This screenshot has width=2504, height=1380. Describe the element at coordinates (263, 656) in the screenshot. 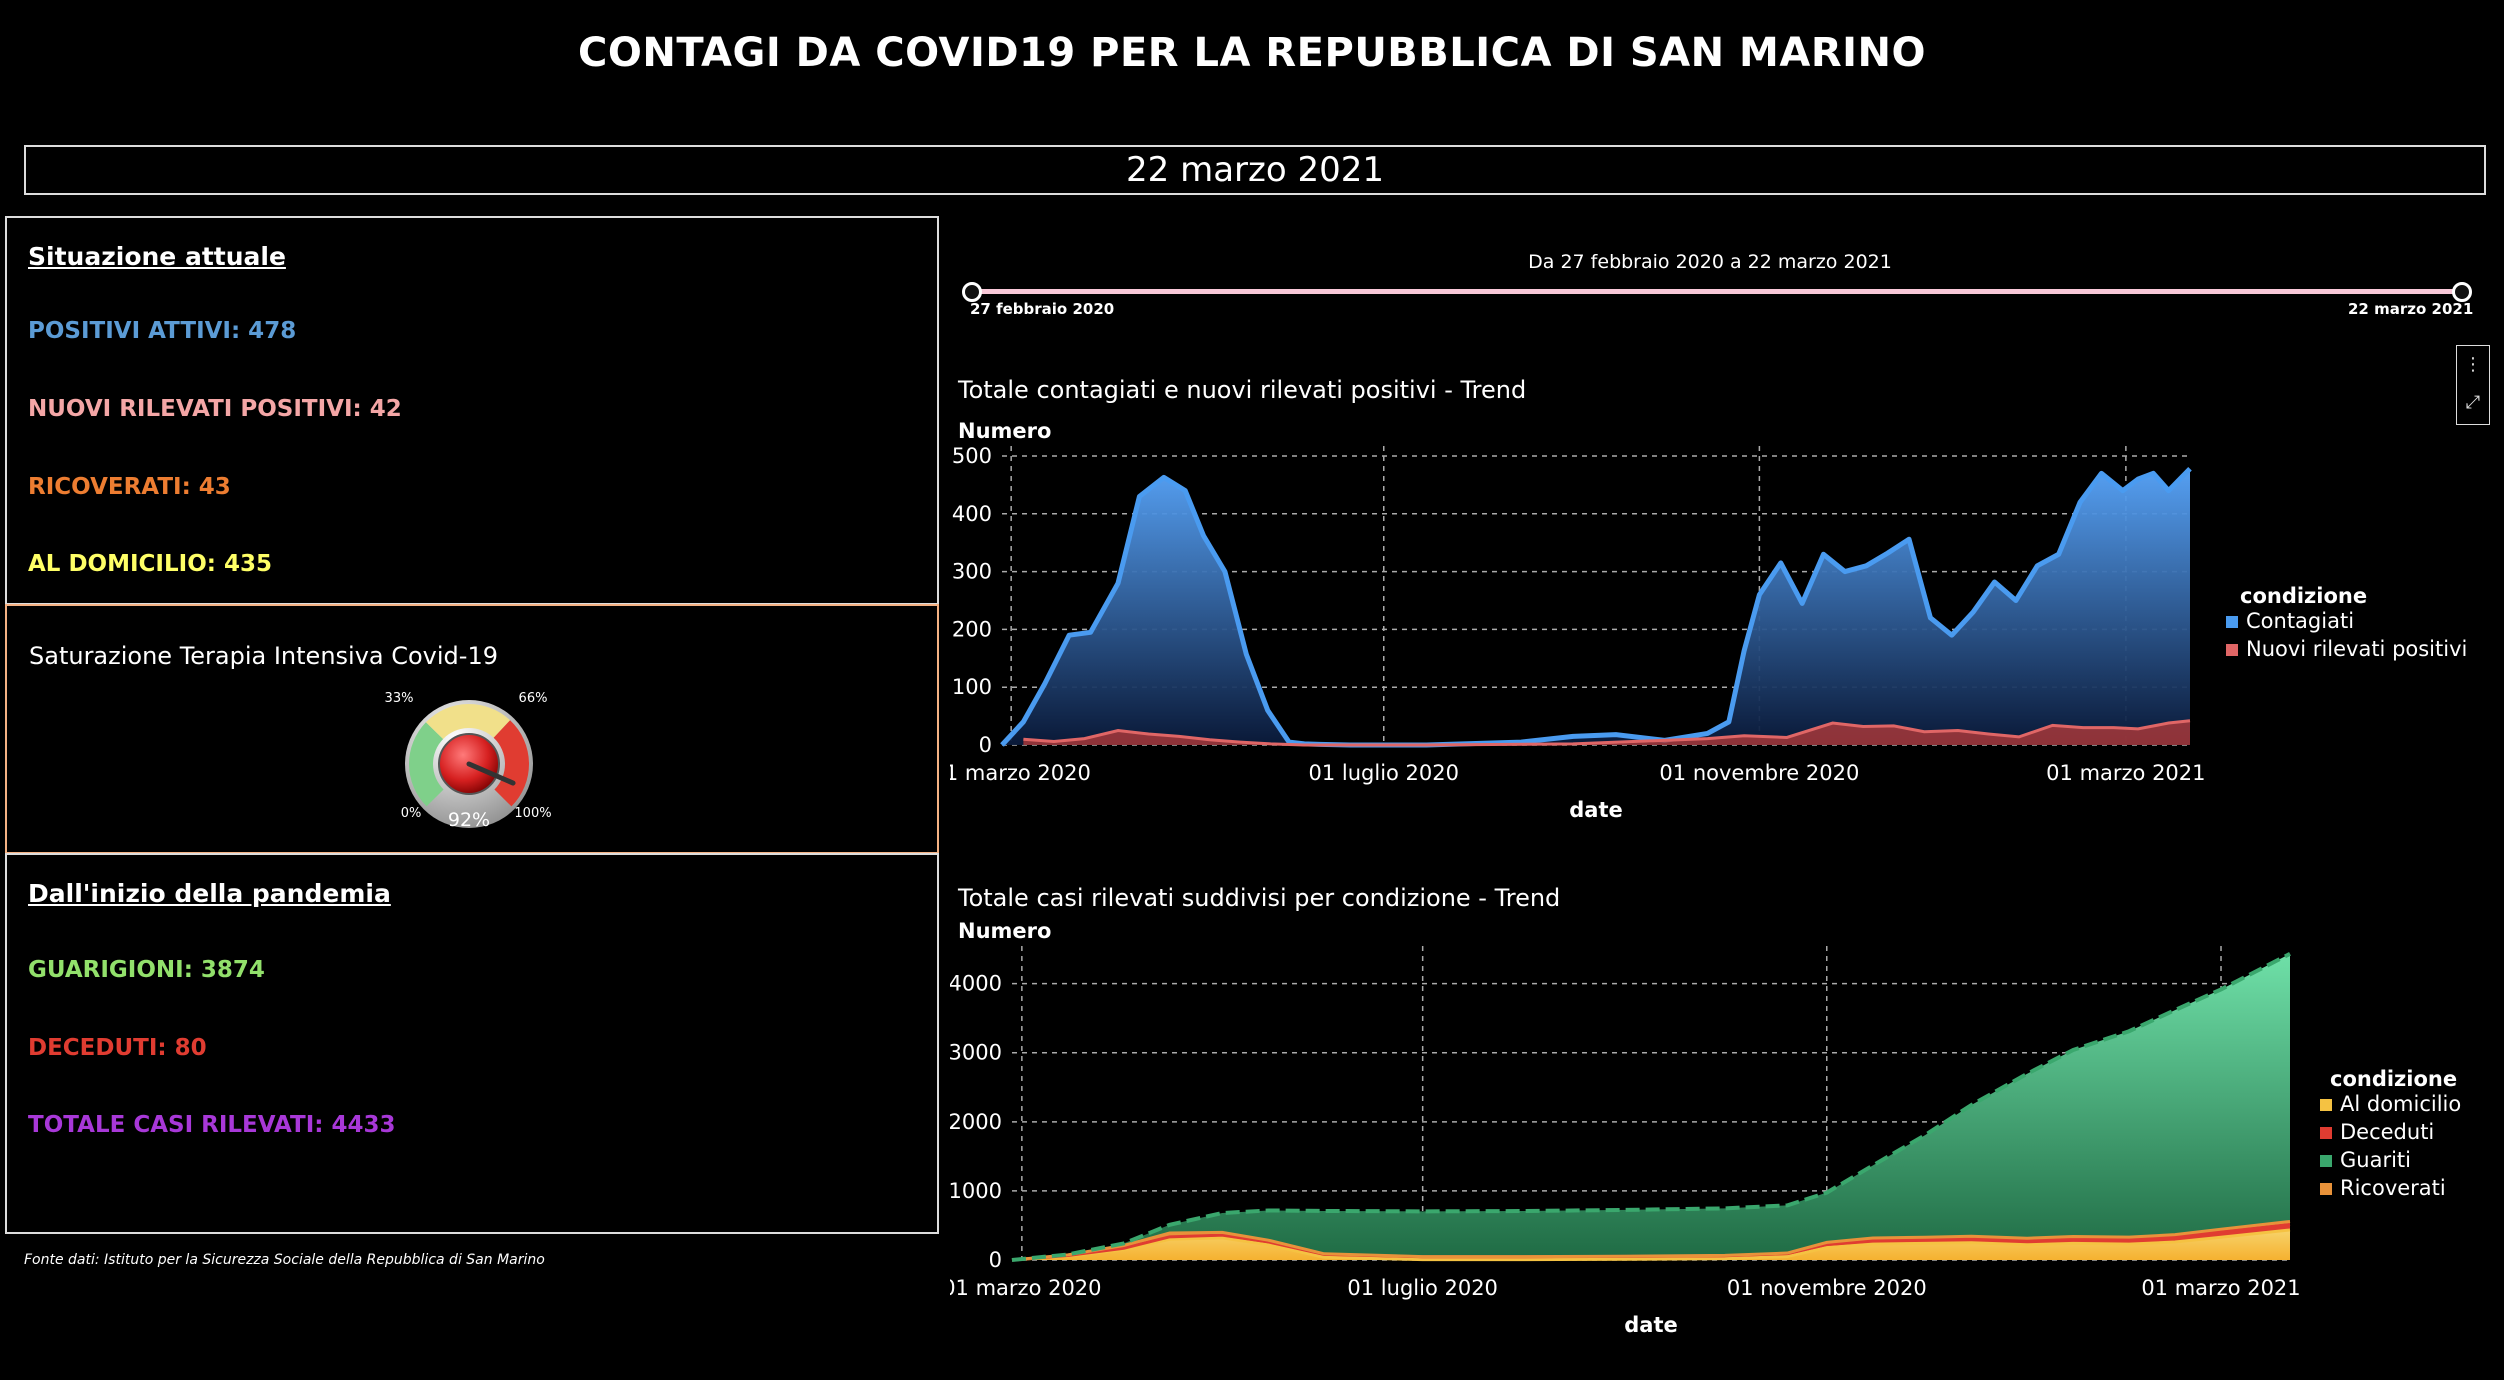

I see `gauge-title: Saturazione Terapia Intensiva Covid-19` at that location.